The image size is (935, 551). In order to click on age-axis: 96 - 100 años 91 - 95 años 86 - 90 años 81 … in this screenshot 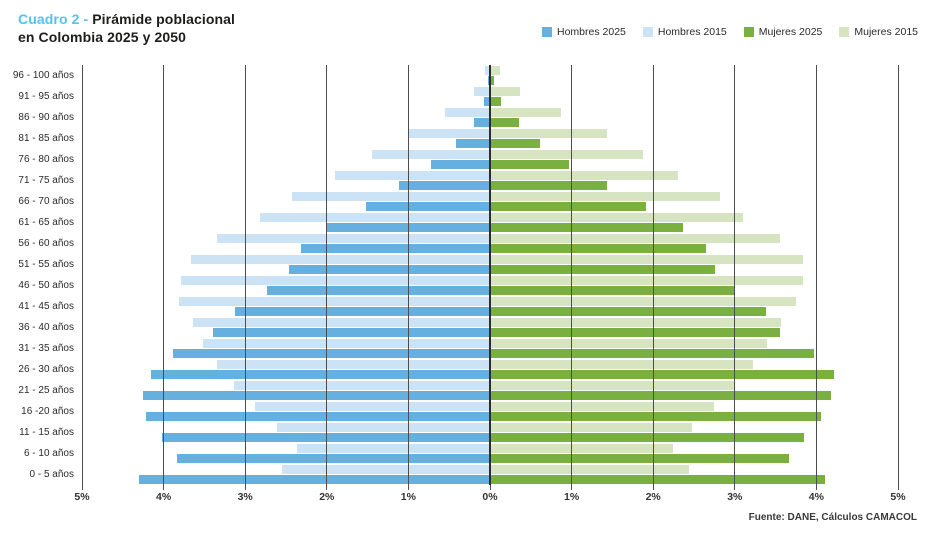, I will do `click(37, 275)`.